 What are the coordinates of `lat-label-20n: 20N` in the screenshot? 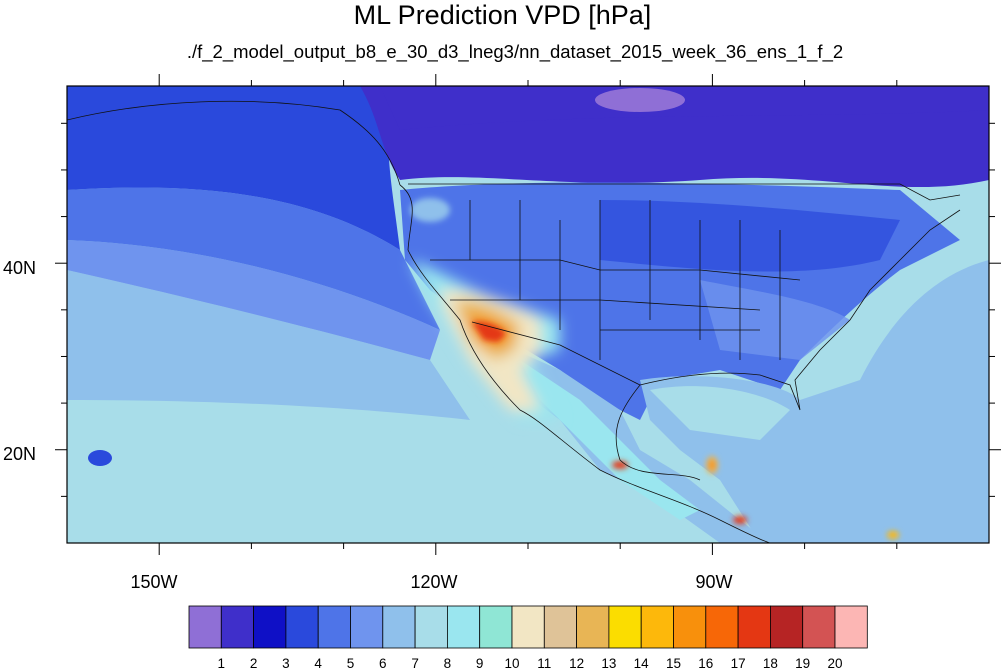 It's located at (20, 454).